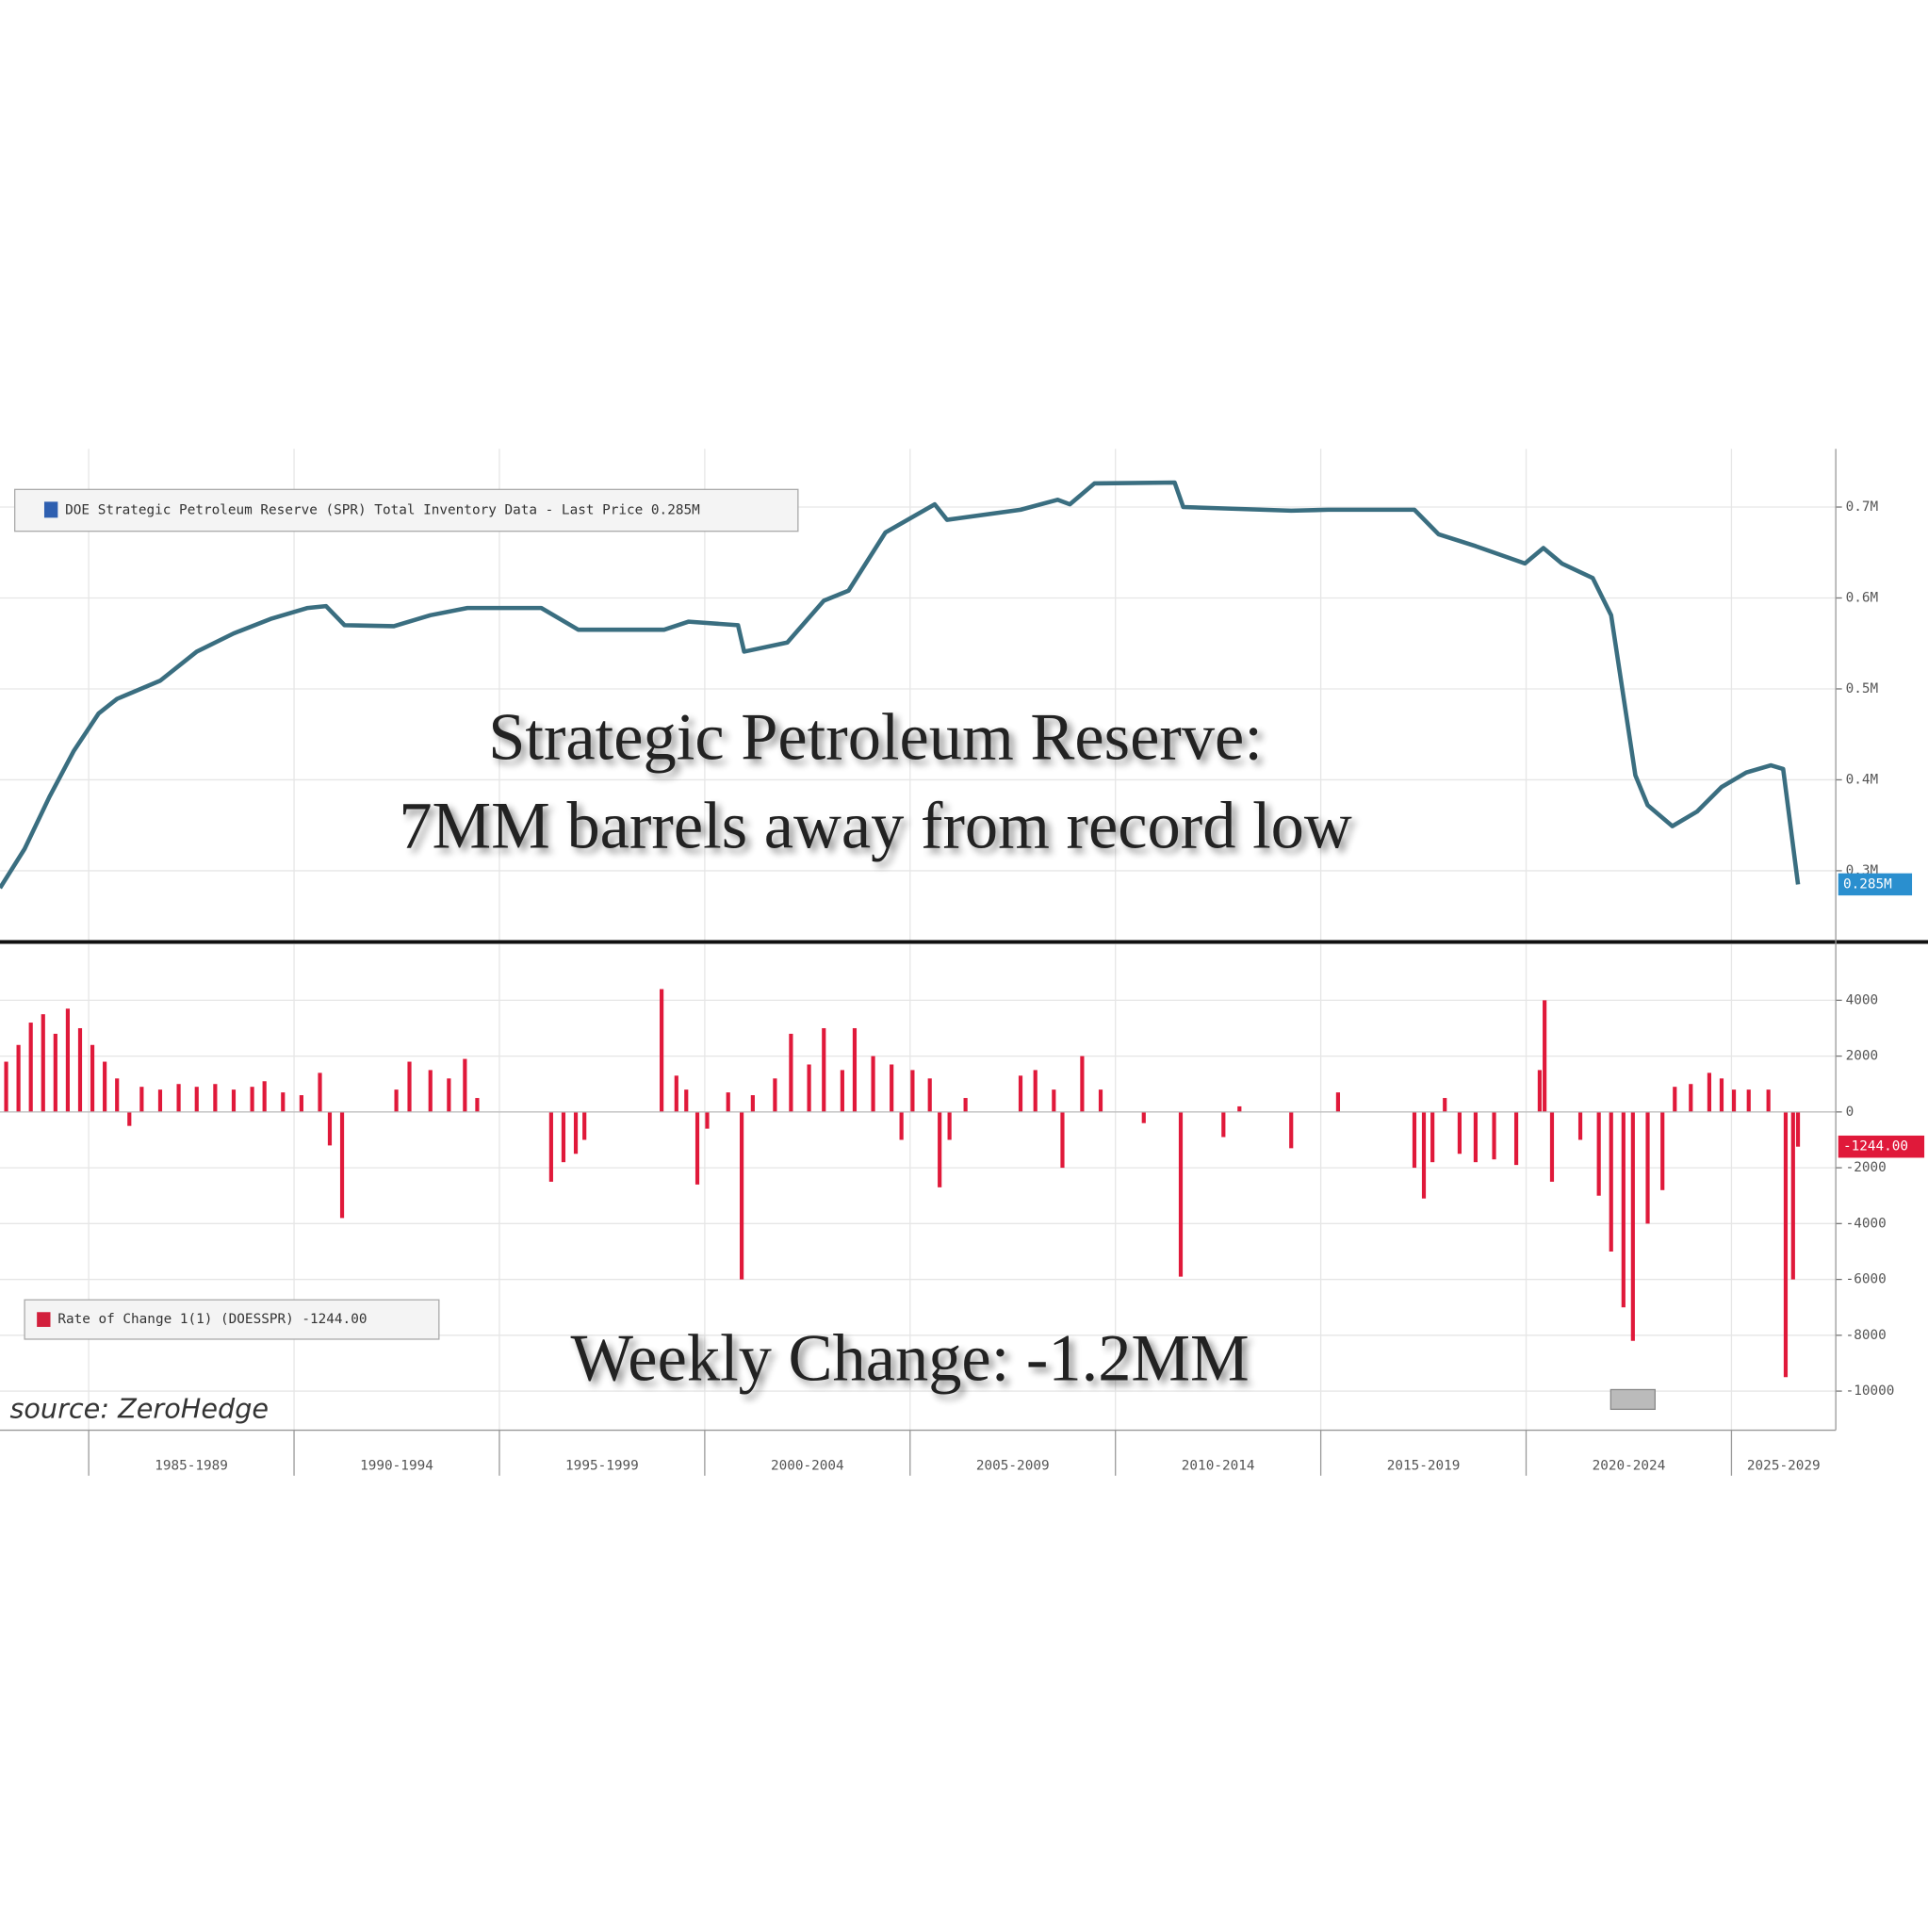 The width and height of the screenshot is (1928, 1932). Describe the element at coordinates (191, 1465) in the screenshot. I see `x-tick-label: 1985-1989` at that location.